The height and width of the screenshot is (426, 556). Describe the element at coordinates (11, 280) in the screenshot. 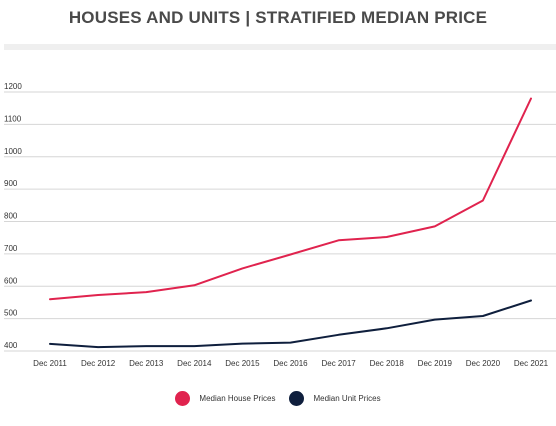

I see `y-tick-label: 600` at that location.